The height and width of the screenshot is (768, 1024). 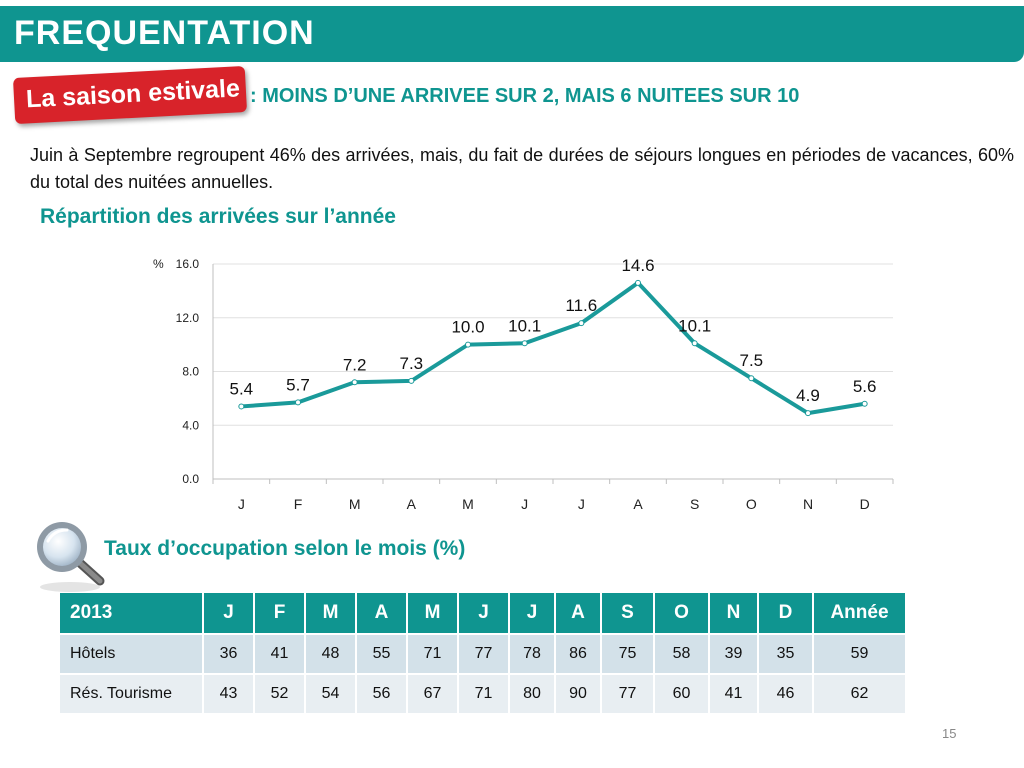 What do you see at coordinates (331, 693) in the screenshot?
I see `table-cell: 54` at bounding box center [331, 693].